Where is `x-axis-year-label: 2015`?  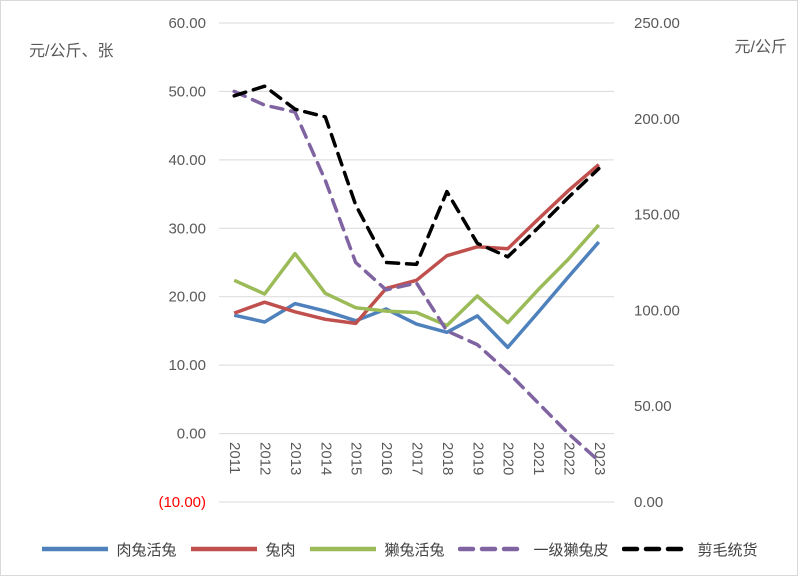
x-axis-year-label: 2015 is located at coordinates (356, 458).